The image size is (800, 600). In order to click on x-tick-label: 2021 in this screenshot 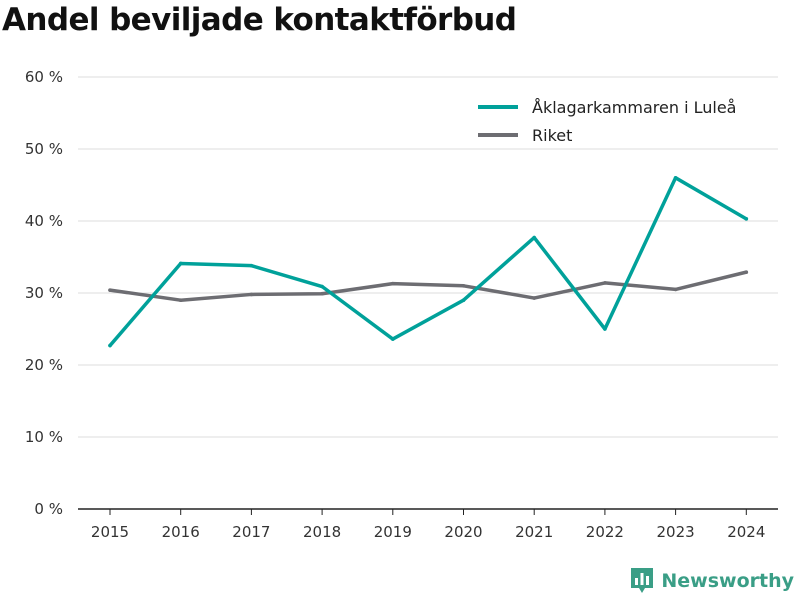, I will do `click(534, 532)`.